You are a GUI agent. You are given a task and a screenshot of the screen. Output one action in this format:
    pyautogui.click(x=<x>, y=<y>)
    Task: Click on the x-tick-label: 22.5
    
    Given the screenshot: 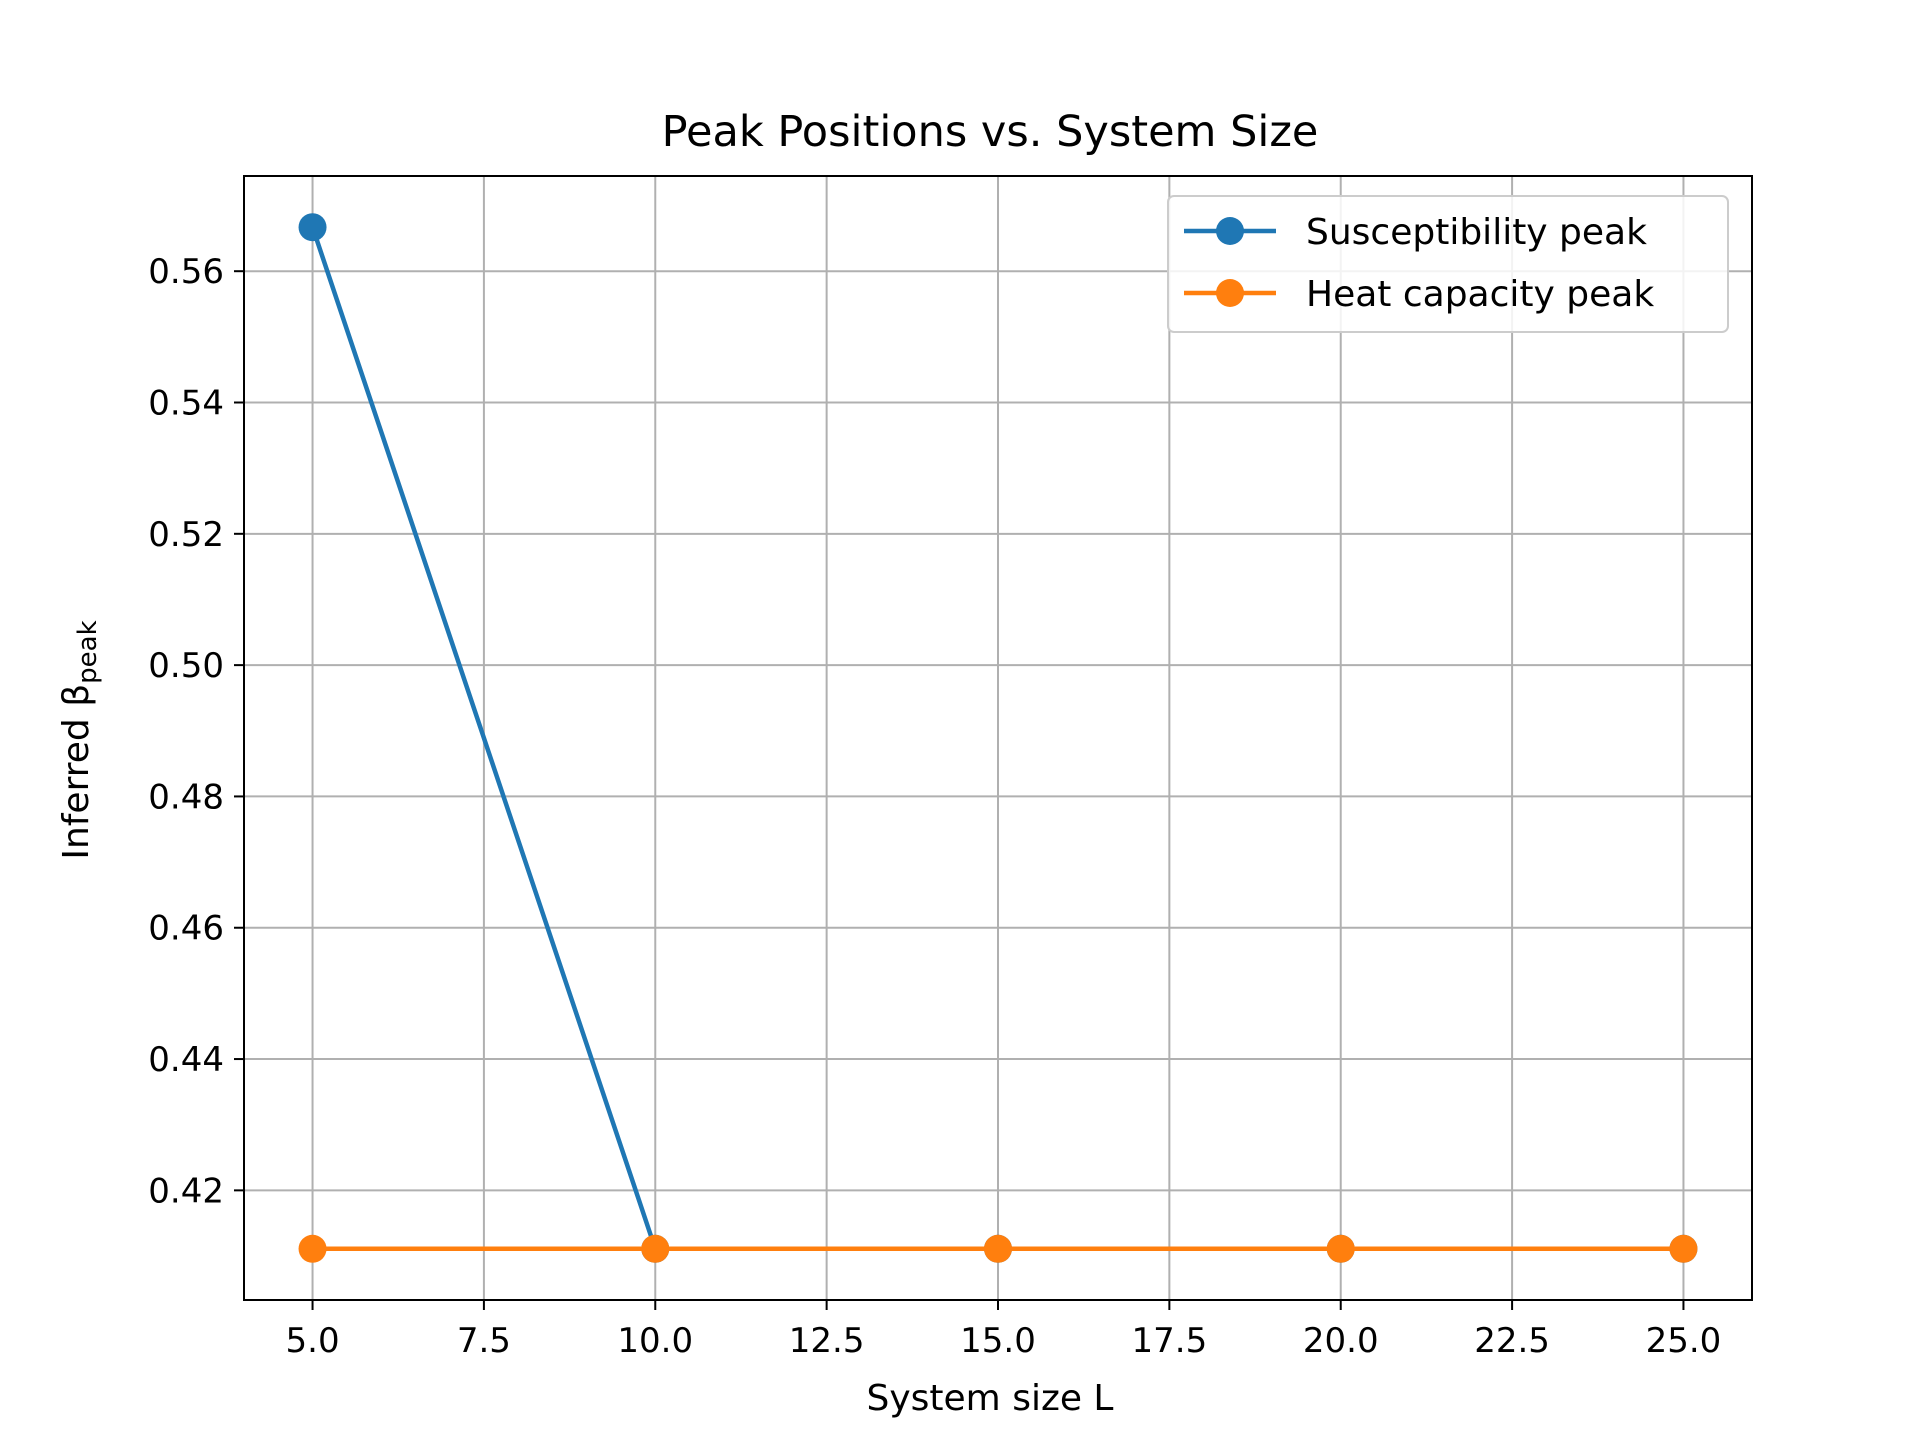 What is the action you would take?
    pyautogui.click(x=1512, y=1341)
    